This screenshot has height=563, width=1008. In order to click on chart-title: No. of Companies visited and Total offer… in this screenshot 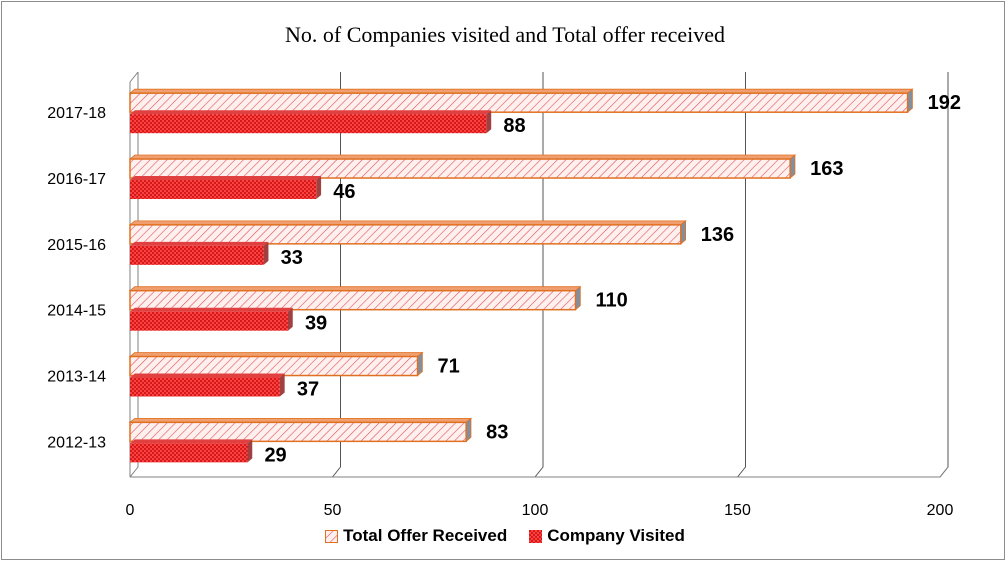, I will do `click(505, 34)`.